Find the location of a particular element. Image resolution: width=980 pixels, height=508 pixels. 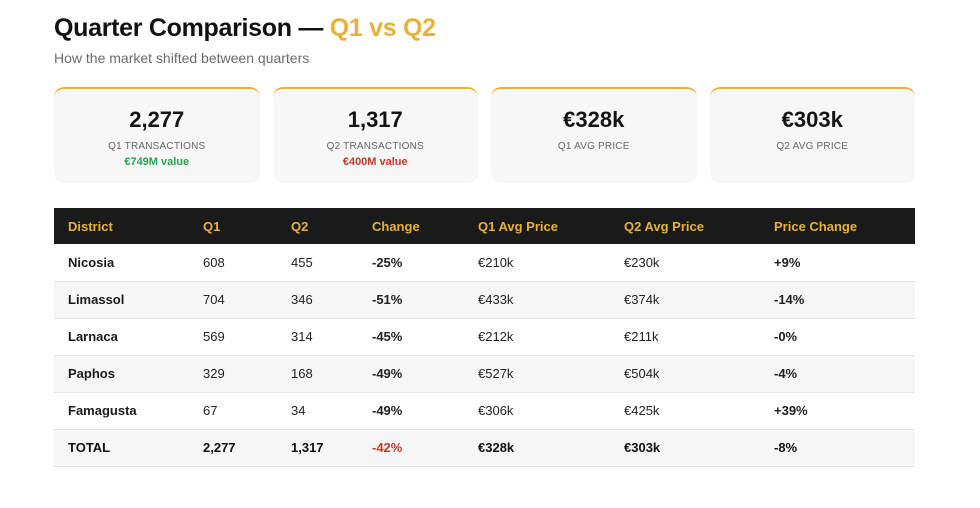

cell-price-change: -8% is located at coordinates (837, 448).